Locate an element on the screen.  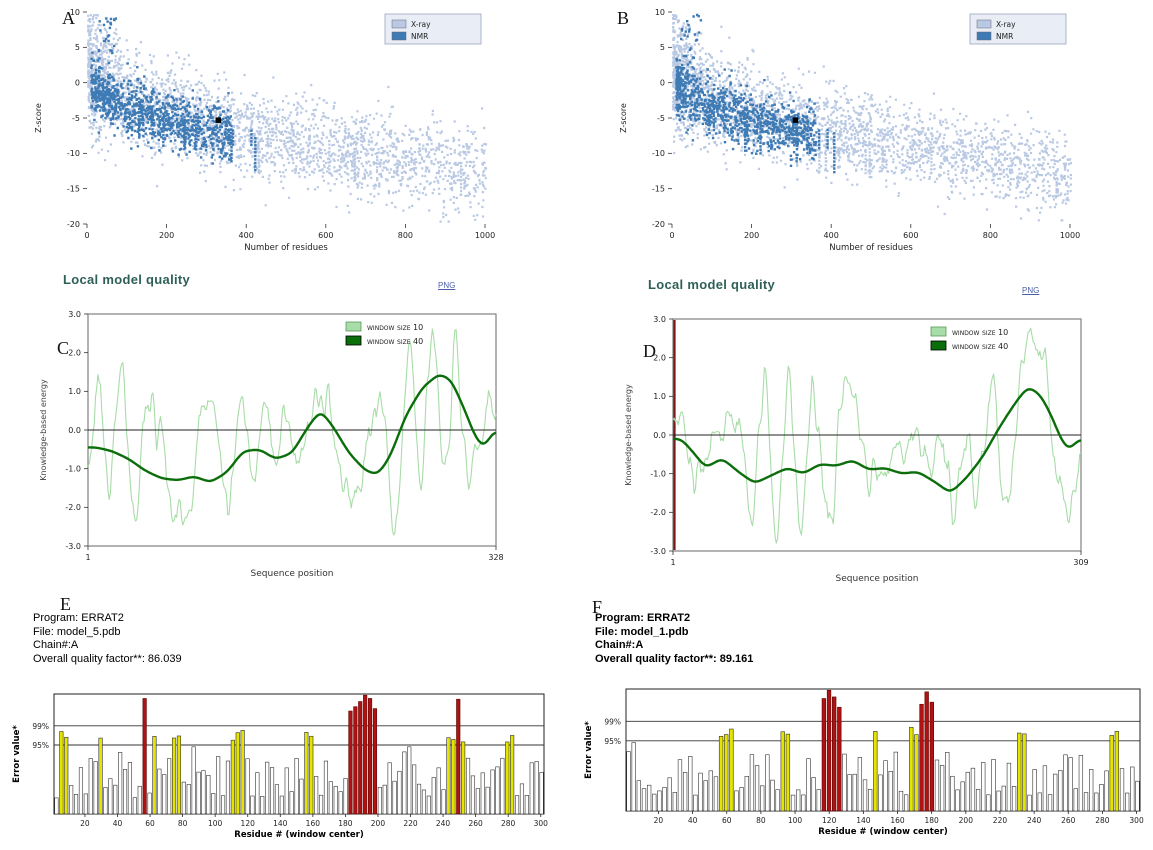
svg-text: 0 is located at coordinates (671, 235).